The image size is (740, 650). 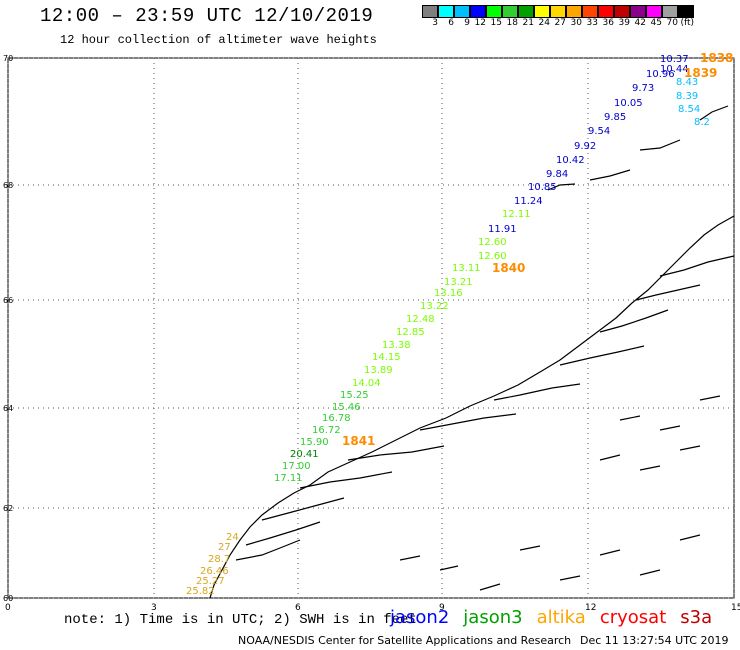 I want to click on wave-height-label: 10.42, so click(x=570, y=160).